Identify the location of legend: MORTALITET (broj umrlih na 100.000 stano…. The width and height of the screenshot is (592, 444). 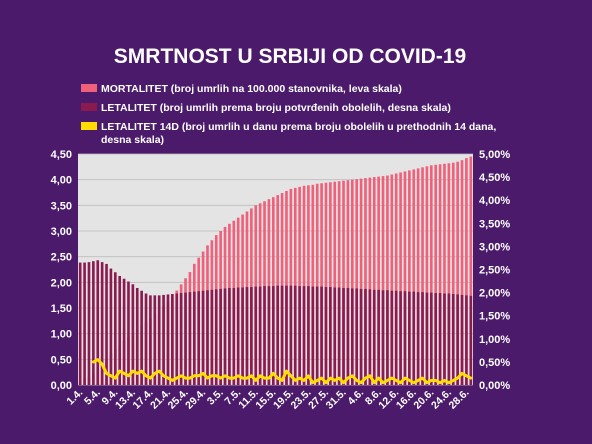
(288, 114).